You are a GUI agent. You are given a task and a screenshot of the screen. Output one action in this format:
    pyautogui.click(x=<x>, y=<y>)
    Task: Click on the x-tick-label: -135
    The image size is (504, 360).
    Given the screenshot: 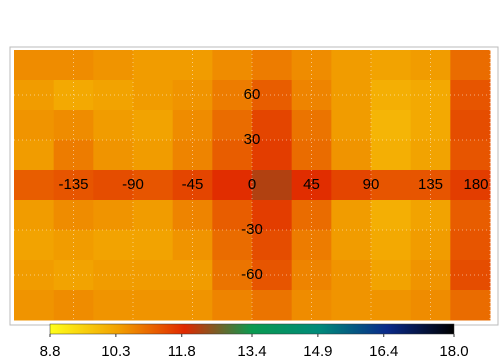 What is the action you would take?
    pyautogui.click(x=73, y=184)
    